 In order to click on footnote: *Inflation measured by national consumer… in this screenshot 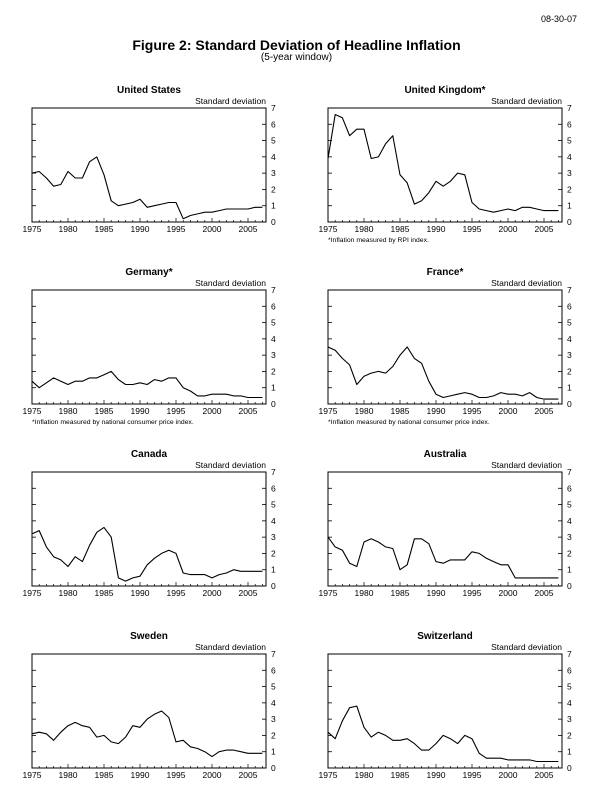, I will do `click(409, 422)`.